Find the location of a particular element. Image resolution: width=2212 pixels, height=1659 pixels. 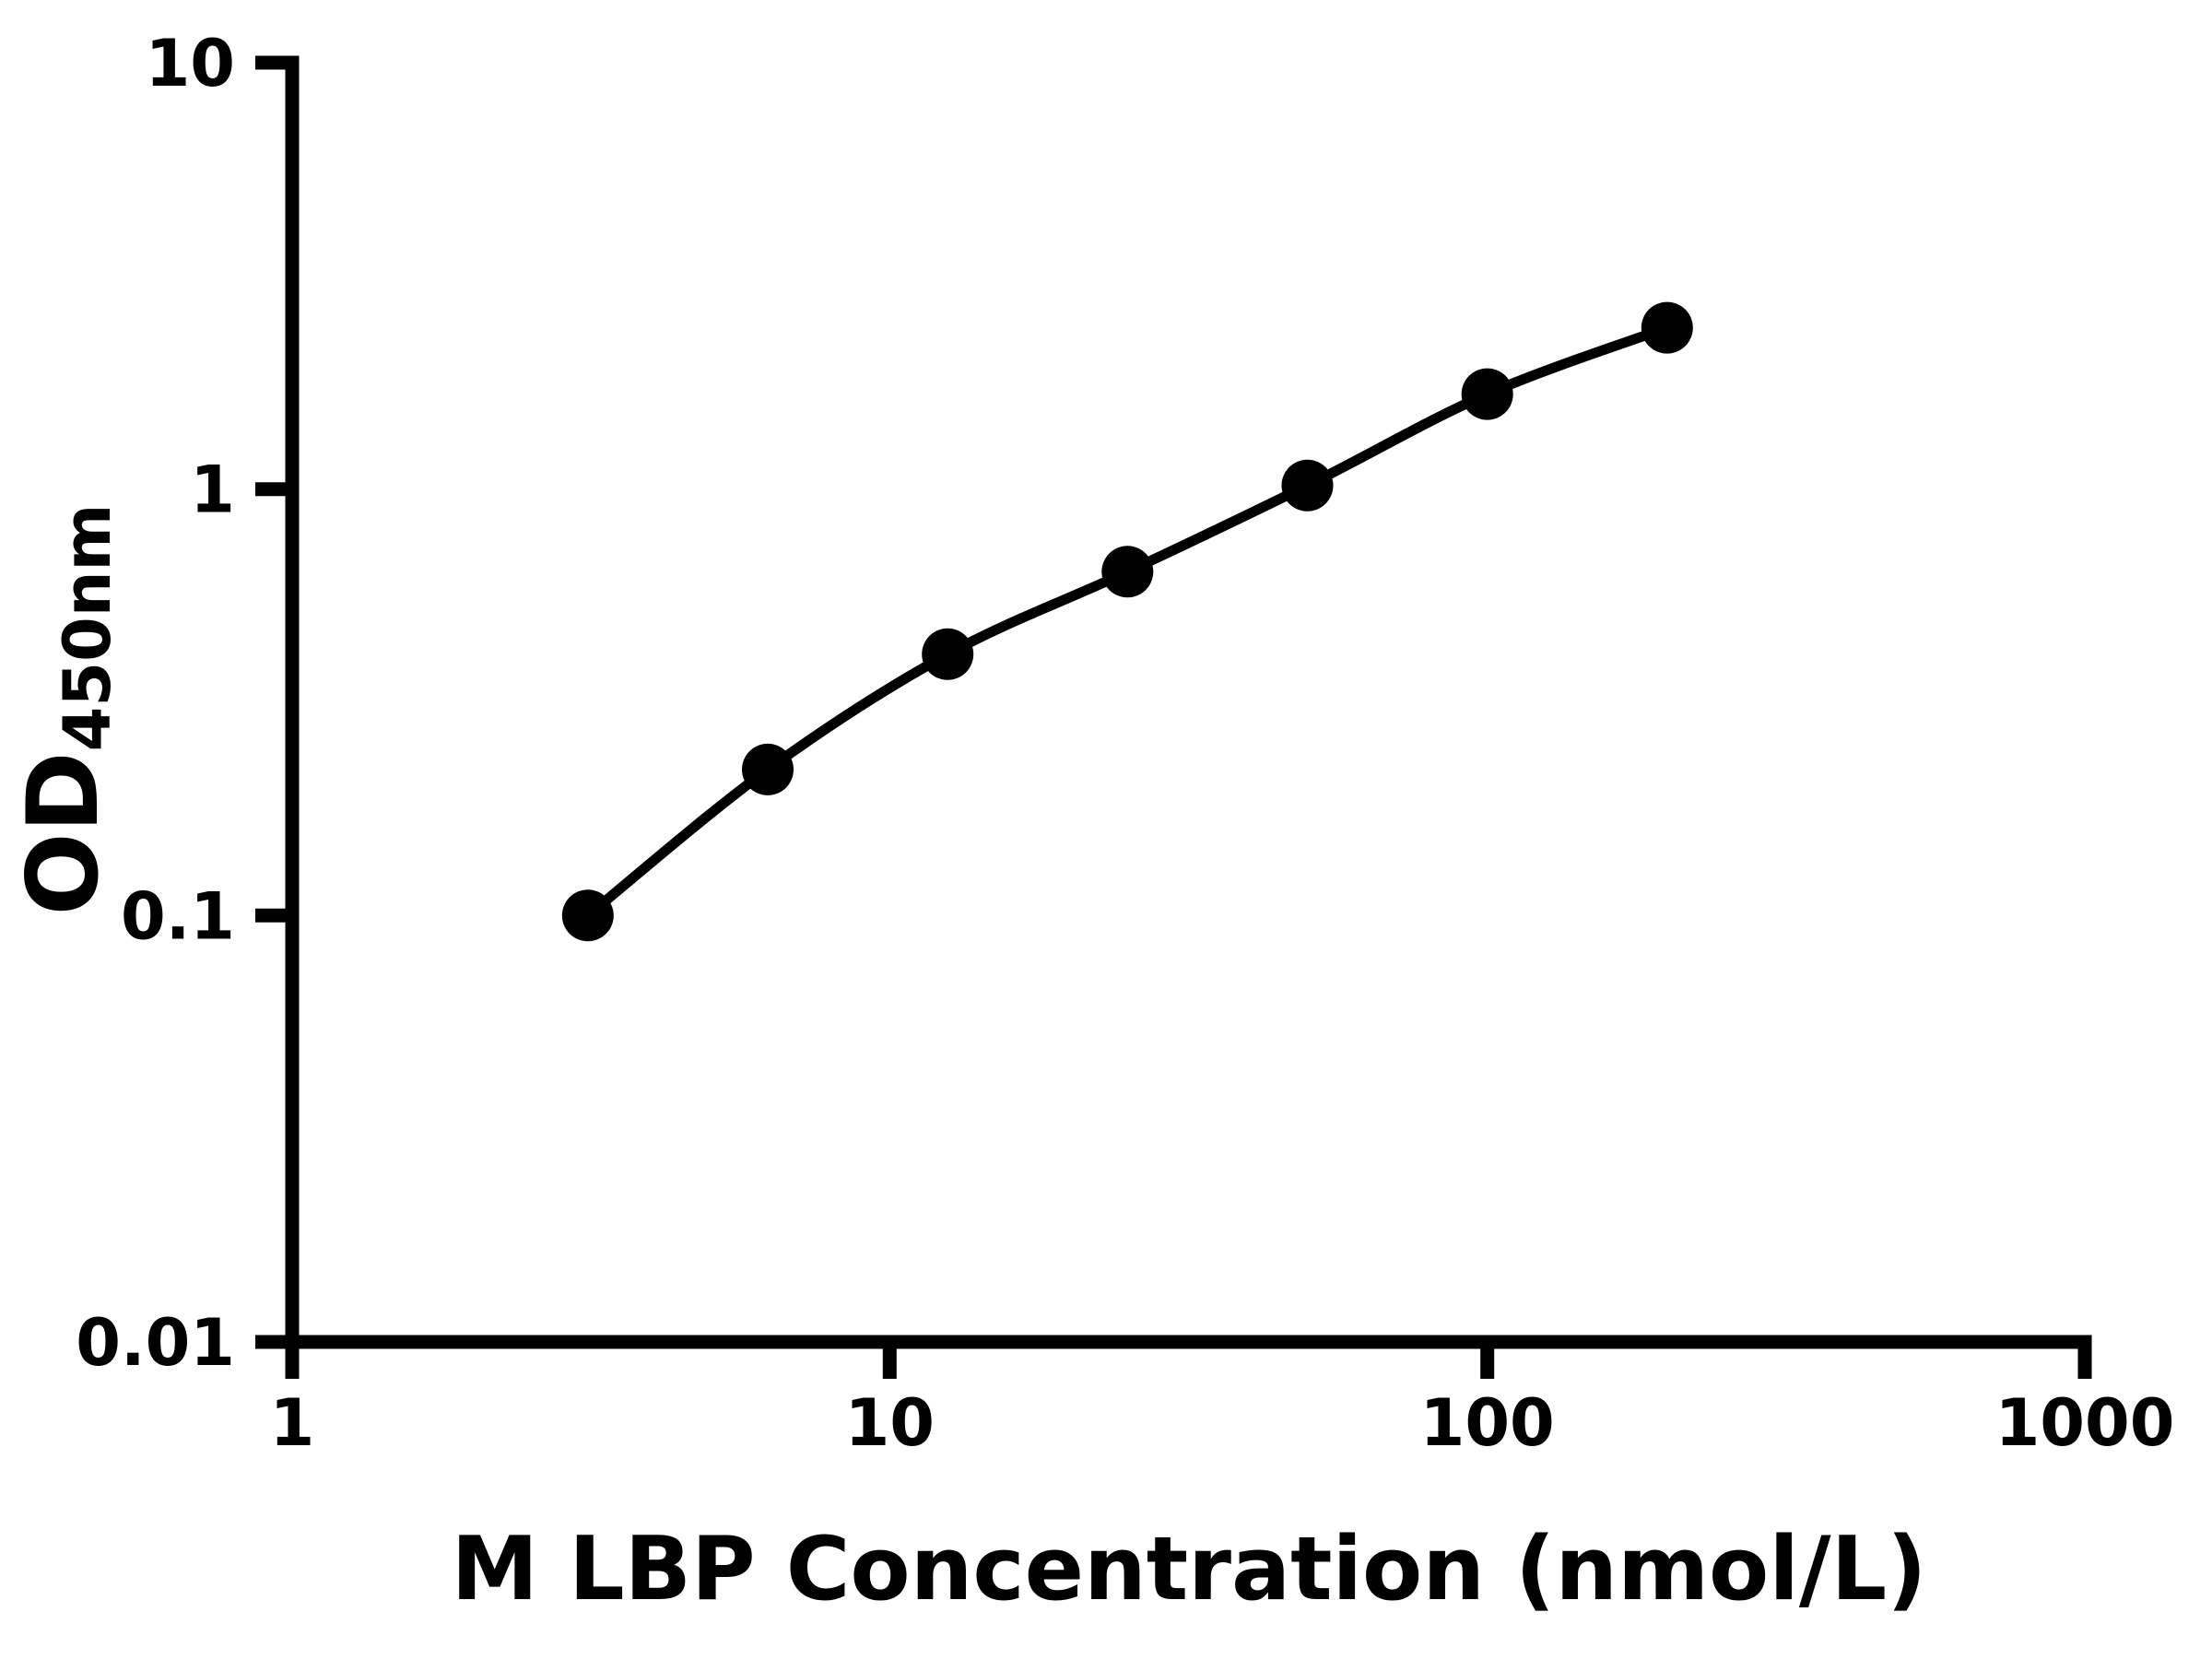

x-tick-label: 1000 is located at coordinates (2085, 1423).